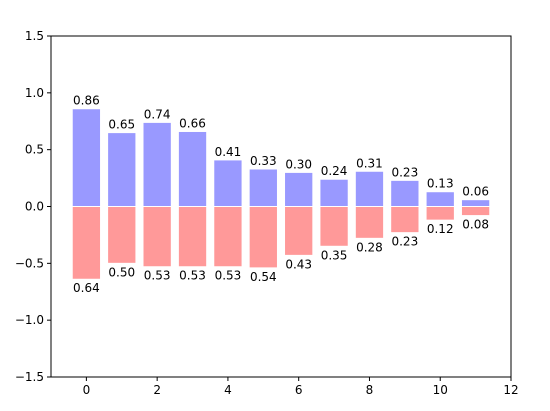 This screenshot has height=411, width=550. I want to click on x-tick-label-4: 8, so click(370, 390).